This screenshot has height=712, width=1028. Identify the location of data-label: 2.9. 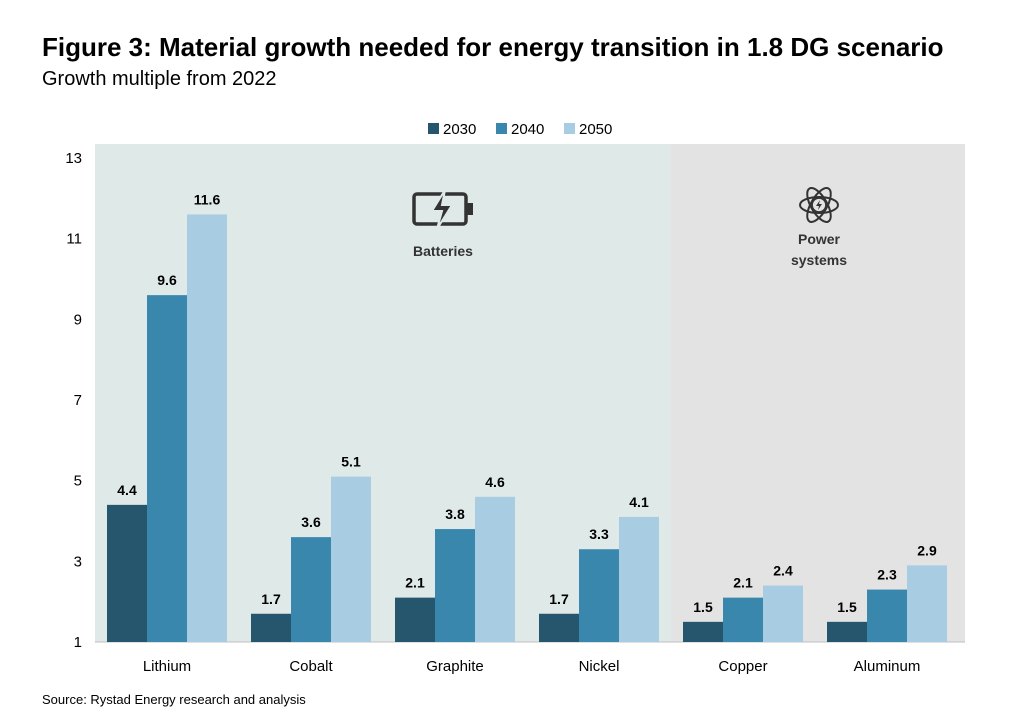
(927, 550).